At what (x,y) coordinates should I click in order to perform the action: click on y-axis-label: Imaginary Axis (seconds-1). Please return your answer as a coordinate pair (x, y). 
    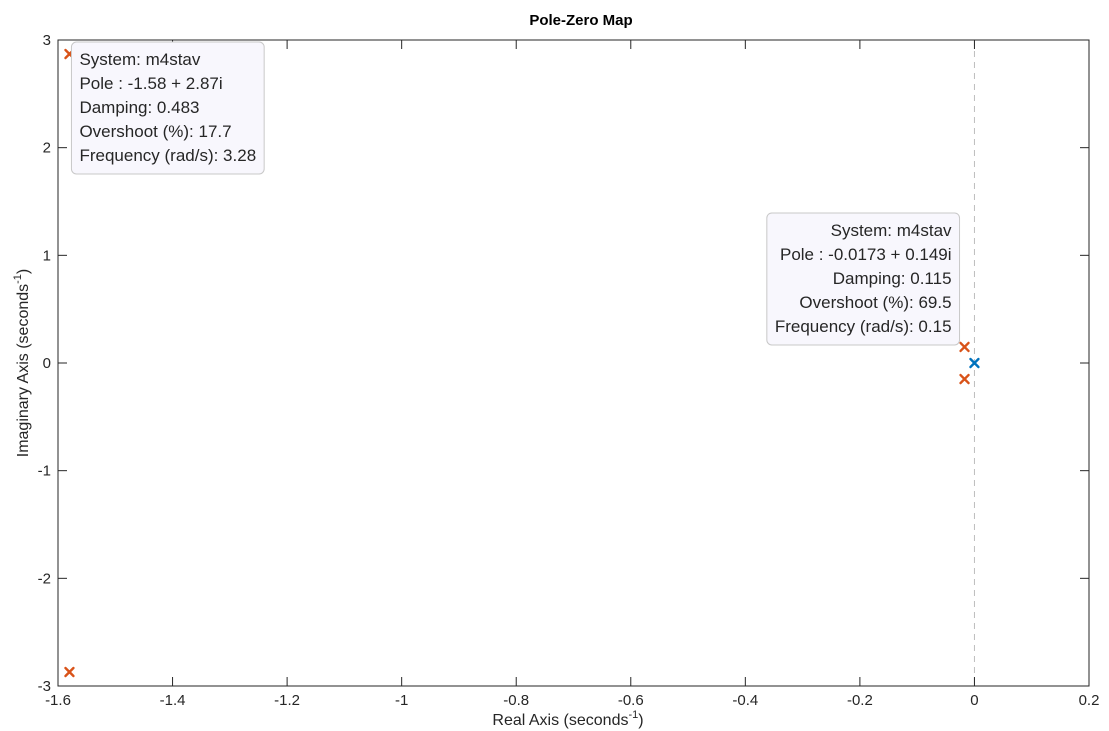
    Looking at the image, I should click on (22, 363).